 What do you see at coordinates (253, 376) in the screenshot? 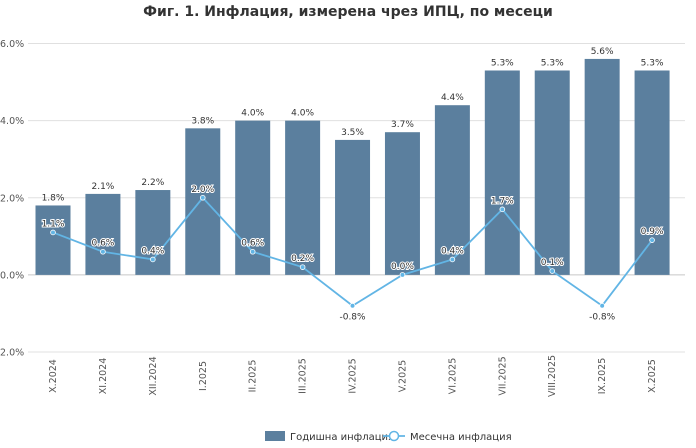
I see `x-tick-label: II.2025` at bounding box center [253, 376].